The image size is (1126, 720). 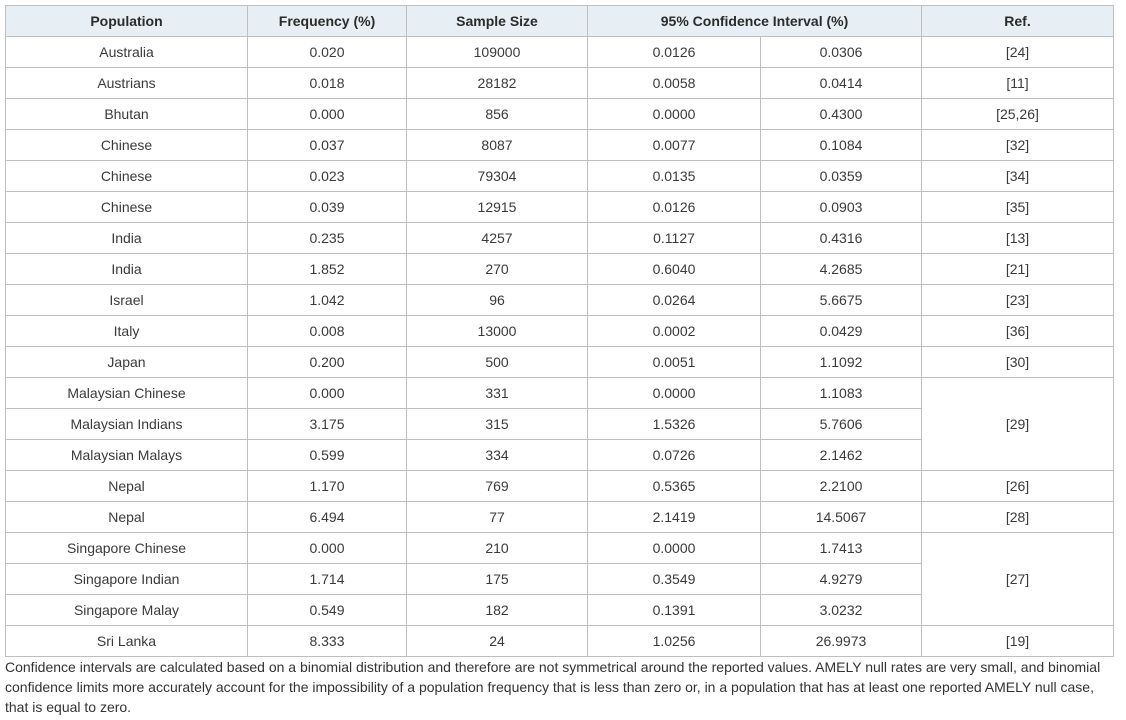 What do you see at coordinates (327, 610) in the screenshot?
I see `cell-frequency: 0.549` at bounding box center [327, 610].